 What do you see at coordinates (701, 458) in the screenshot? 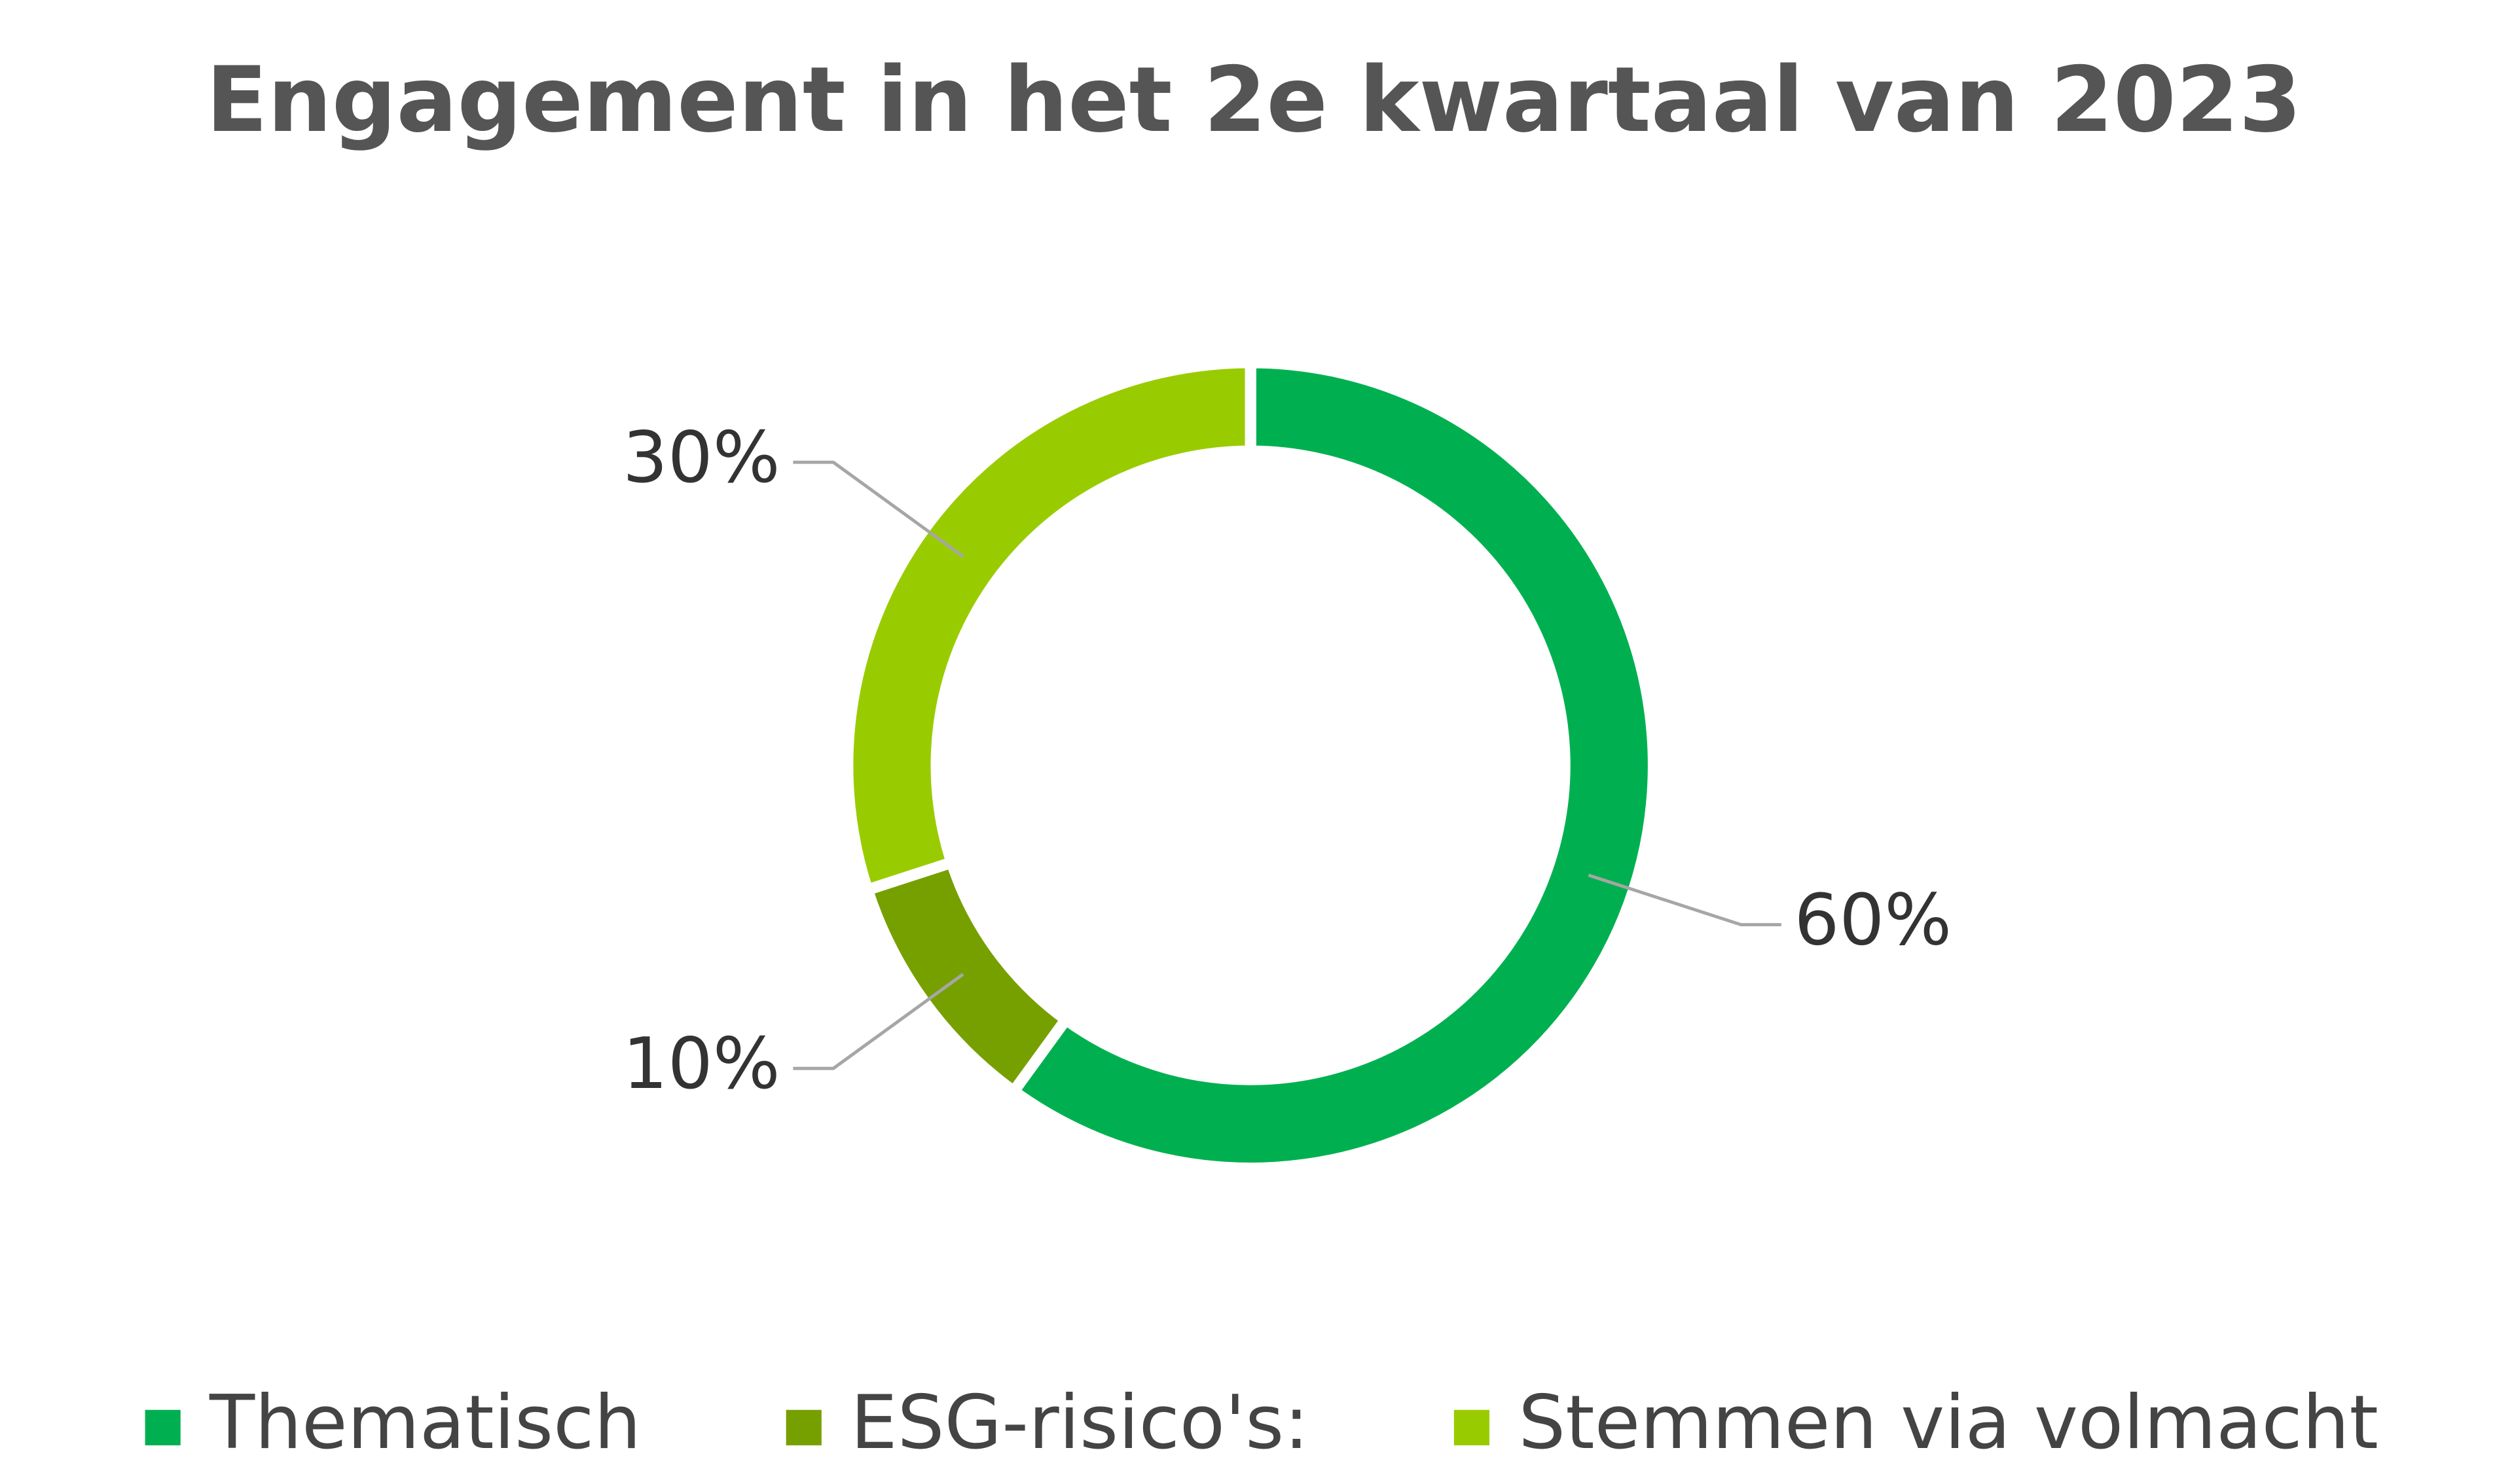
I see `data-label: 30%` at bounding box center [701, 458].